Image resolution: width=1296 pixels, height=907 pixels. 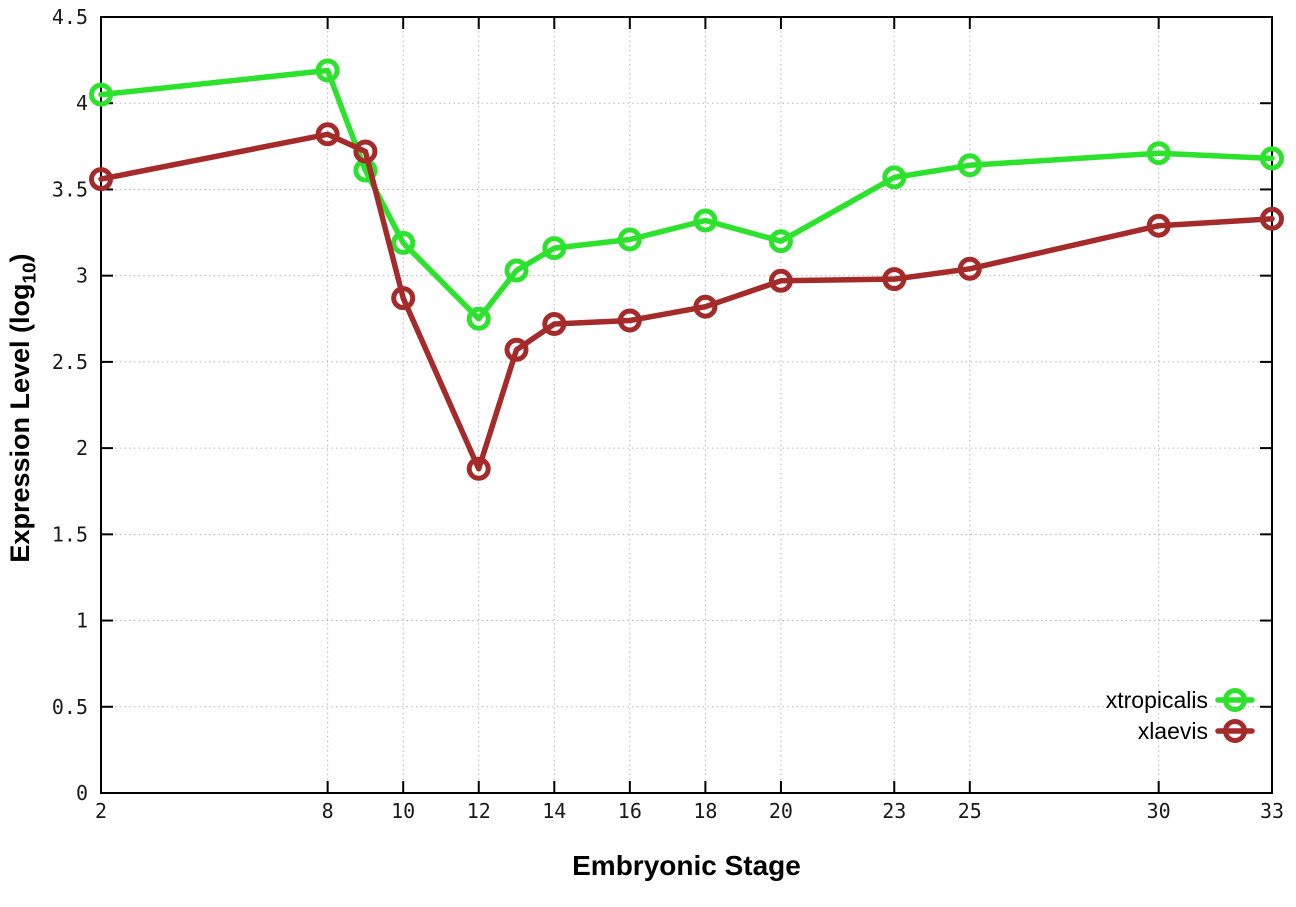 I want to click on y-tick-label-2: 2, so click(x=82, y=448).